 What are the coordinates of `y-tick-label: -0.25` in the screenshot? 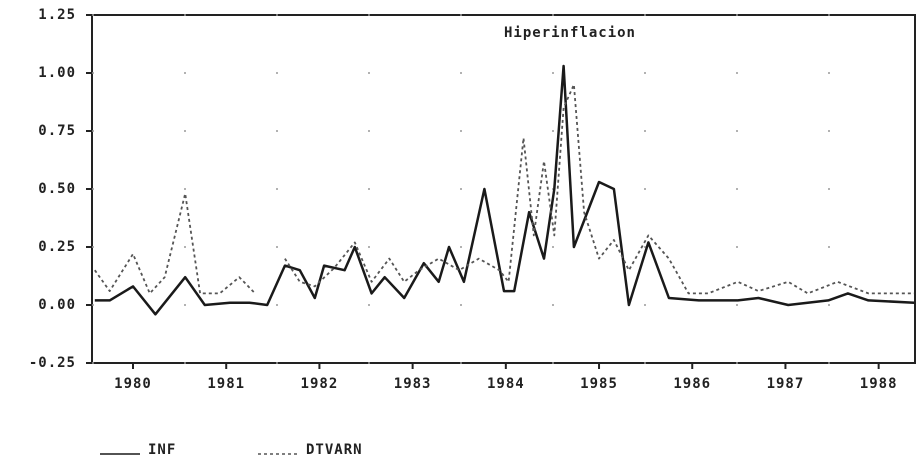 It's located at (52, 363).